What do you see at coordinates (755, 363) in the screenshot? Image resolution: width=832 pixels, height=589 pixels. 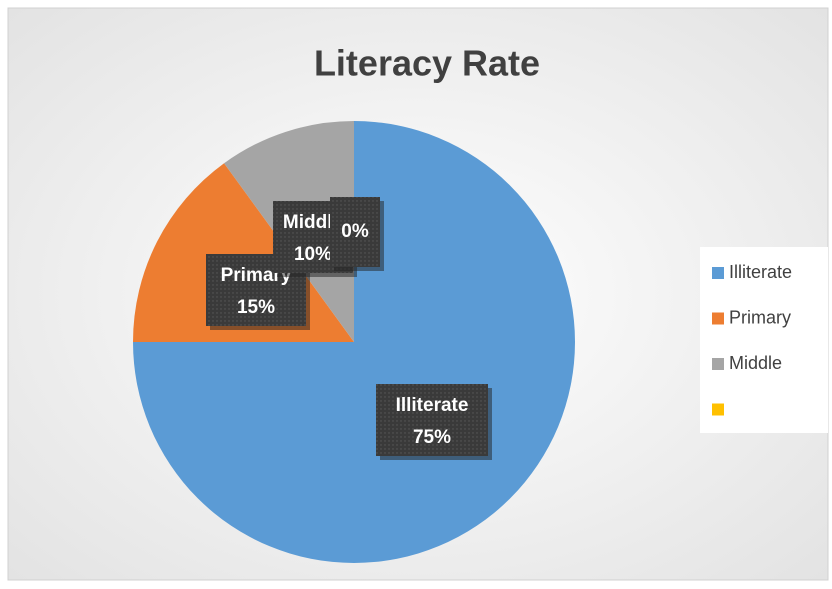 I see `legend-label: Middle` at bounding box center [755, 363].